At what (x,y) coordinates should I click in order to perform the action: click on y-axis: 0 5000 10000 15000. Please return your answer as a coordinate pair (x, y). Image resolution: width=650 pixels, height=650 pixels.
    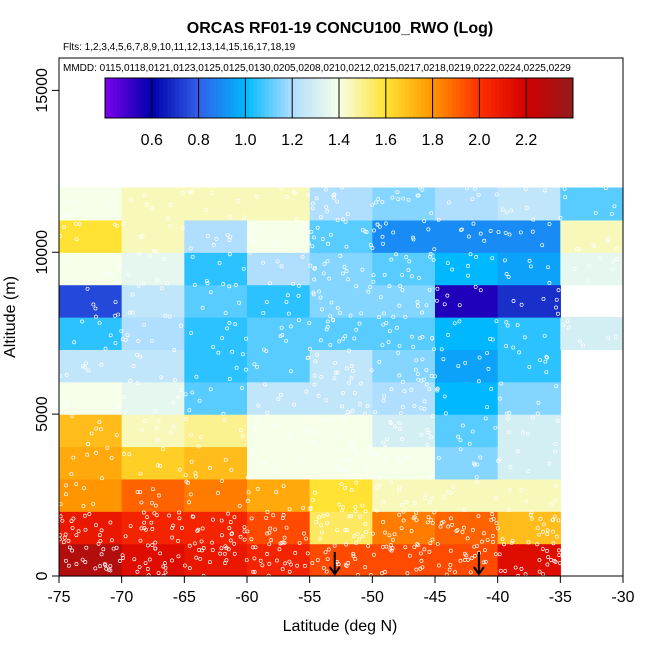
    Looking at the image, I should click on (46, 324).